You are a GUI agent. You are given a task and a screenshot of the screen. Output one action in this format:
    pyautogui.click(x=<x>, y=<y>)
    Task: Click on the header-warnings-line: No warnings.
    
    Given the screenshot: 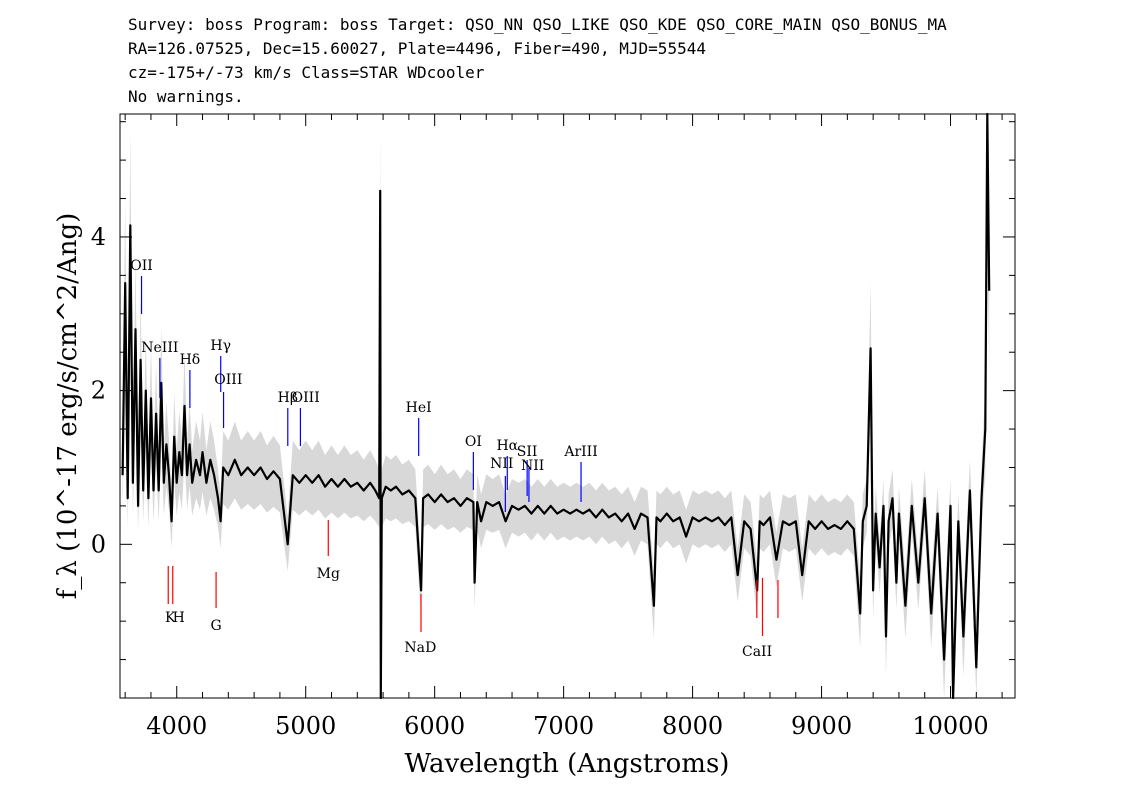 What is the action you would take?
    pyautogui.click(x=186, y=96)
    